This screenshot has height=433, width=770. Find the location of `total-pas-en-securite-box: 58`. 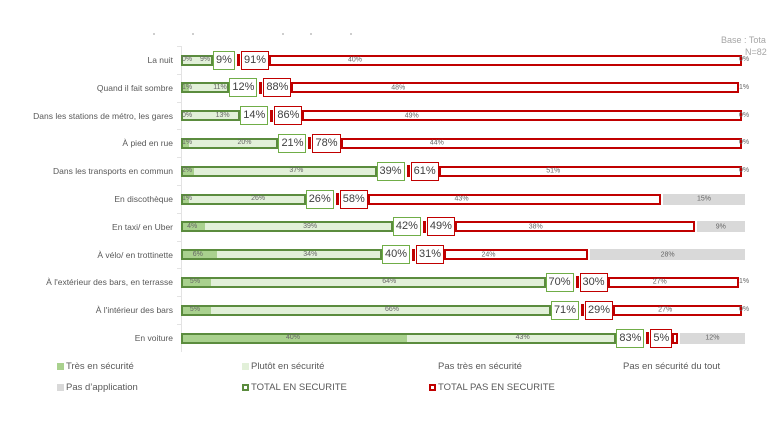

total-pas-en-securite-box: 58 is located at coordinates (353, 199).